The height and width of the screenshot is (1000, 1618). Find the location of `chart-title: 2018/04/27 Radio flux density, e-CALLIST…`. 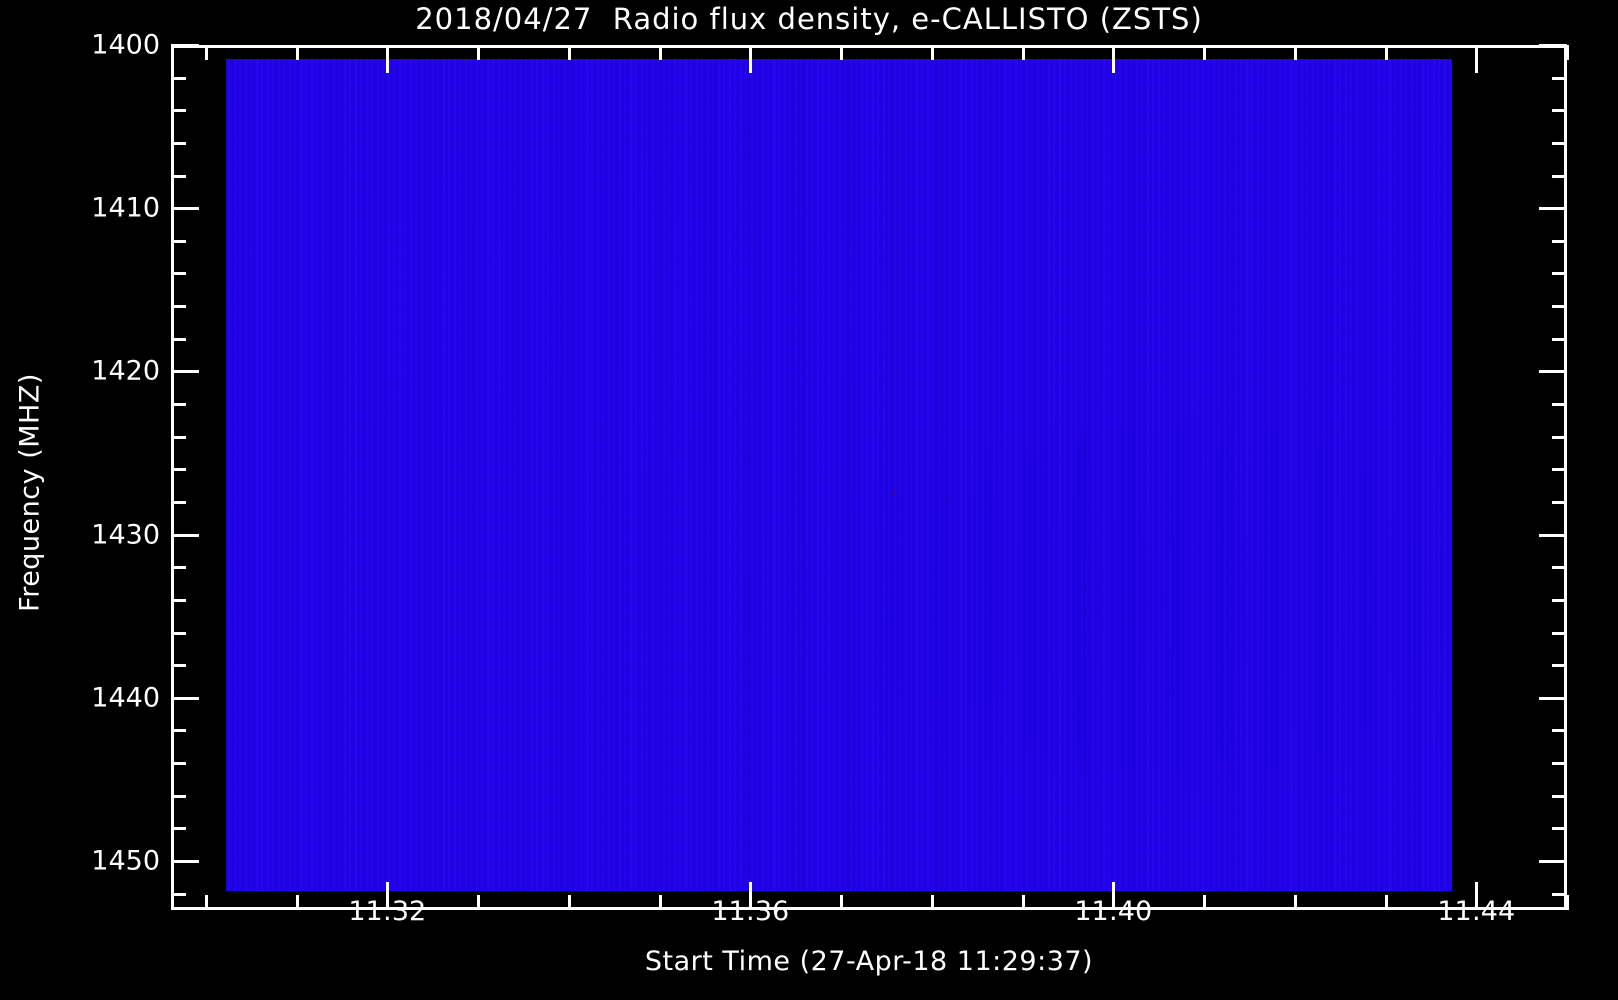

chart-title: 2018/04/27 Radio flux density, e-CALLIST… is located at coordinates (809, 19).